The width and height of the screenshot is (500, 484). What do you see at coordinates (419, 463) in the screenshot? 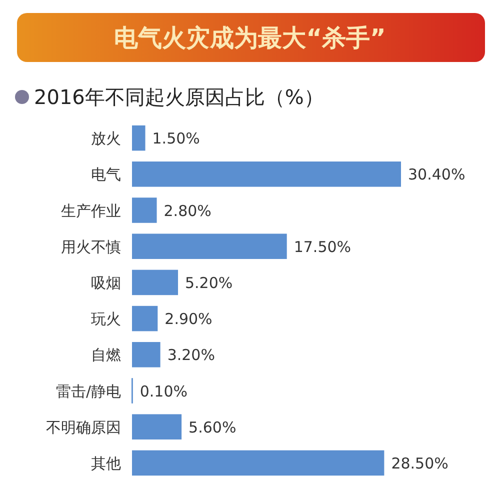
I see `data-label: 28.50%` at bounding box center [419, 463].